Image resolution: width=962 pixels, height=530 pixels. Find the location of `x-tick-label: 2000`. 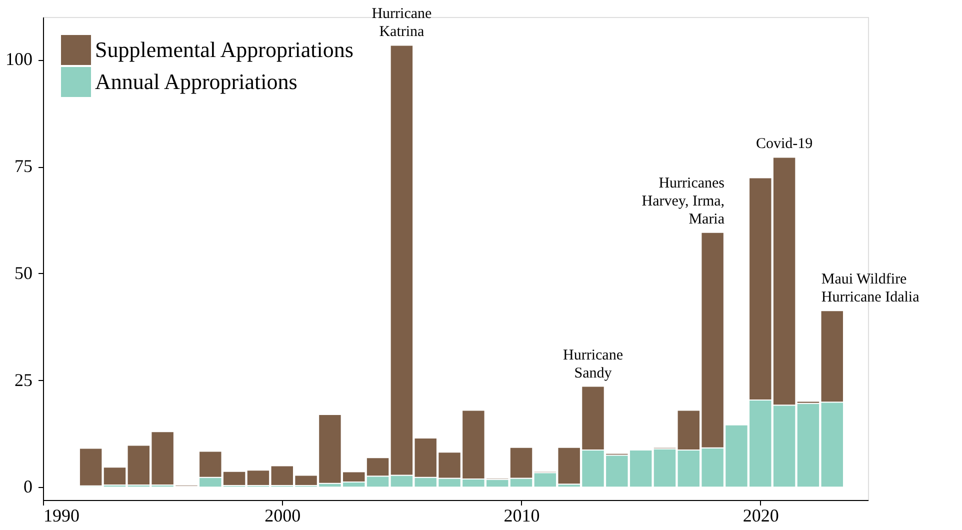

x-tick-label: 2000 is located at coordinates (282, 516).